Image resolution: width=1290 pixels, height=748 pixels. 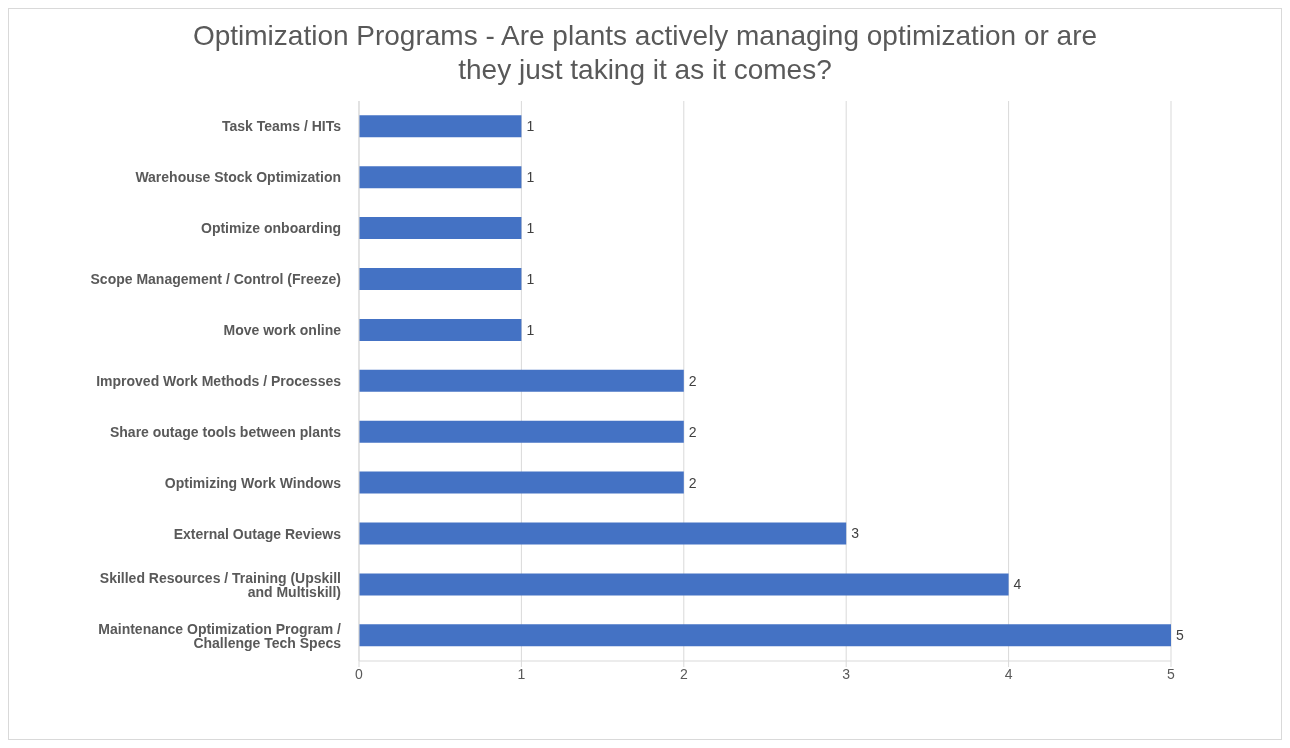 I want to click on y-tick-label: Optimize onboarding, so click(x=271, y=228).